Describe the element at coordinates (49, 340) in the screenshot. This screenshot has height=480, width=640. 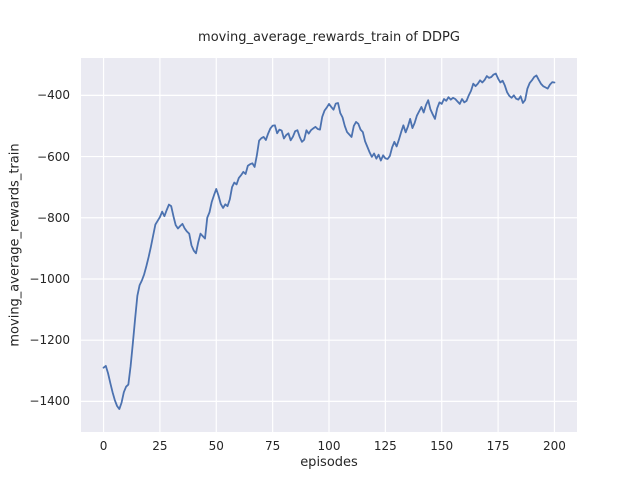
I see `y-tick-label: −1200` at that location.